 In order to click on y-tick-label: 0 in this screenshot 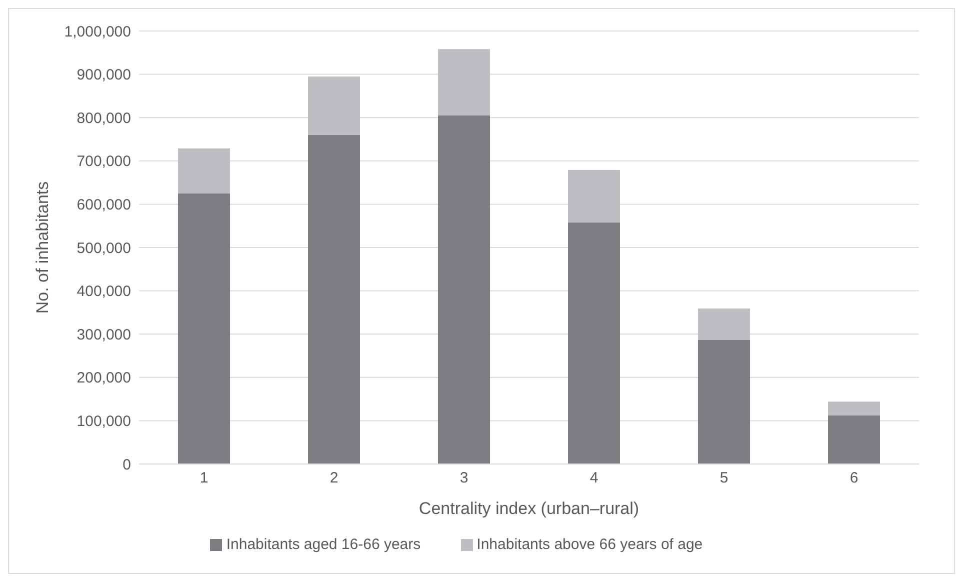, I will do `click(126, 465)`.